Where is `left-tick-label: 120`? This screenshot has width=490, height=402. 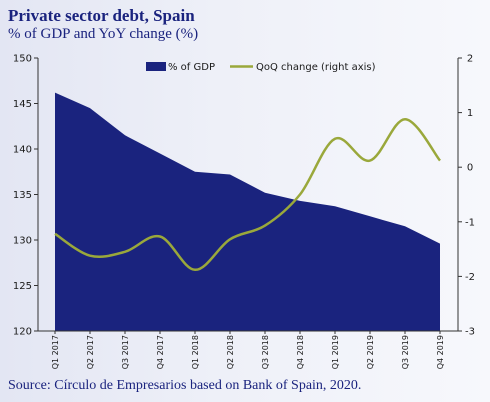 left-tick-label: 120 is located at coordinates (22, 332).